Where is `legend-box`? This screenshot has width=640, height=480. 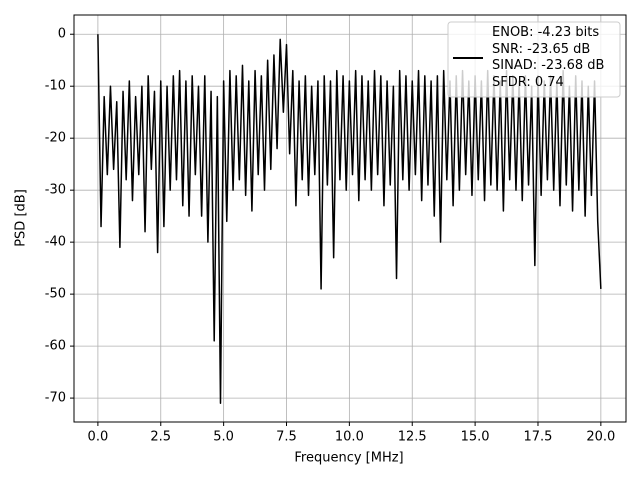
legend-box is located at coordinates (534, 59).